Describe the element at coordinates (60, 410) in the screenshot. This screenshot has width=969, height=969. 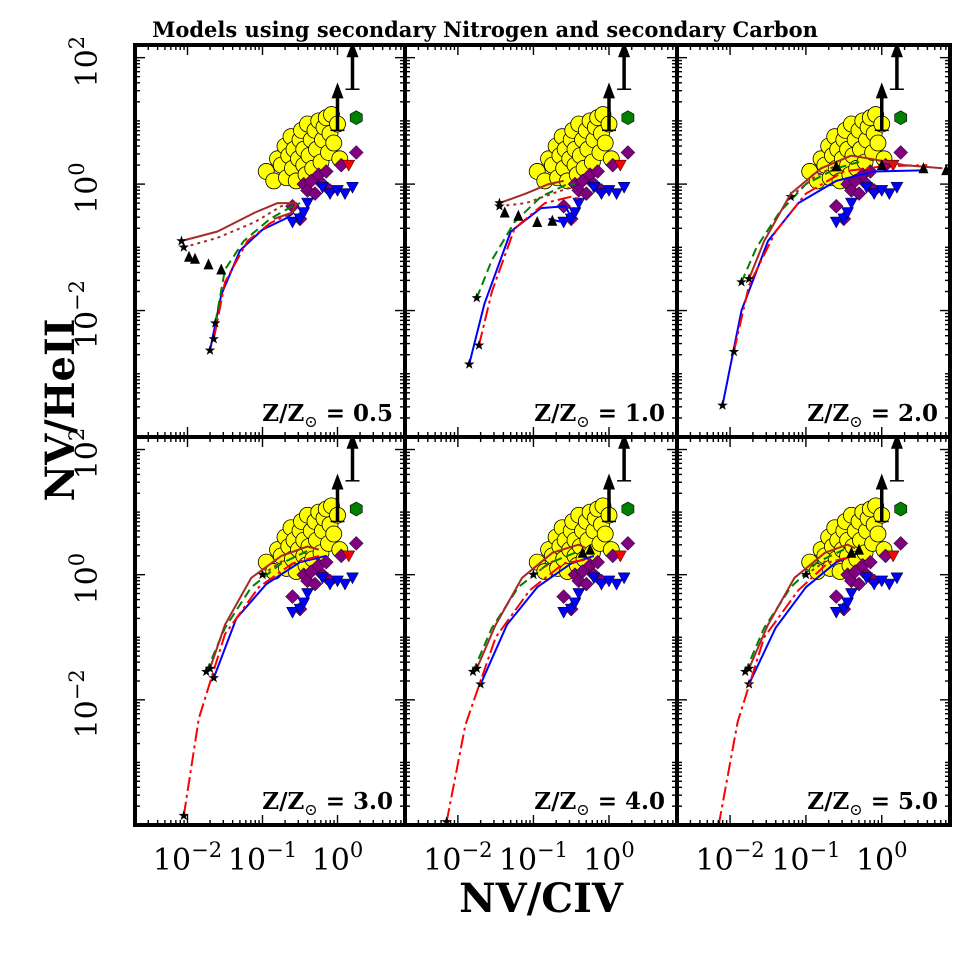
I see `y-axis-label: NV/HeII` at that location.